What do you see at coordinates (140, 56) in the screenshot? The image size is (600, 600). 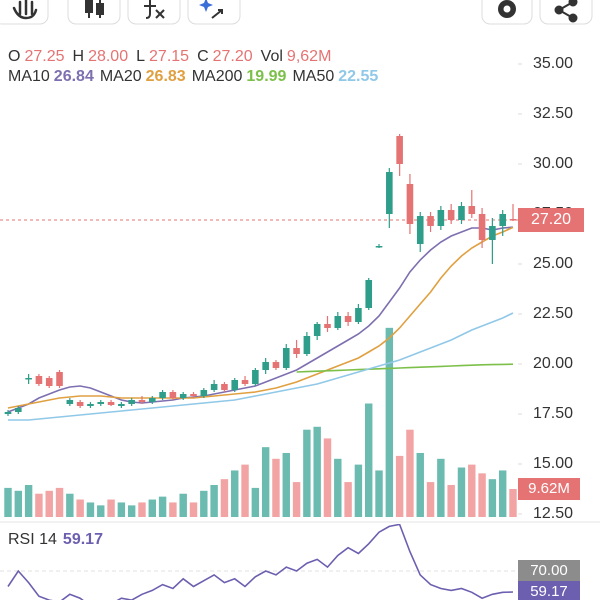 I see `ohlc-name: L` at bounding box center [140, 56].